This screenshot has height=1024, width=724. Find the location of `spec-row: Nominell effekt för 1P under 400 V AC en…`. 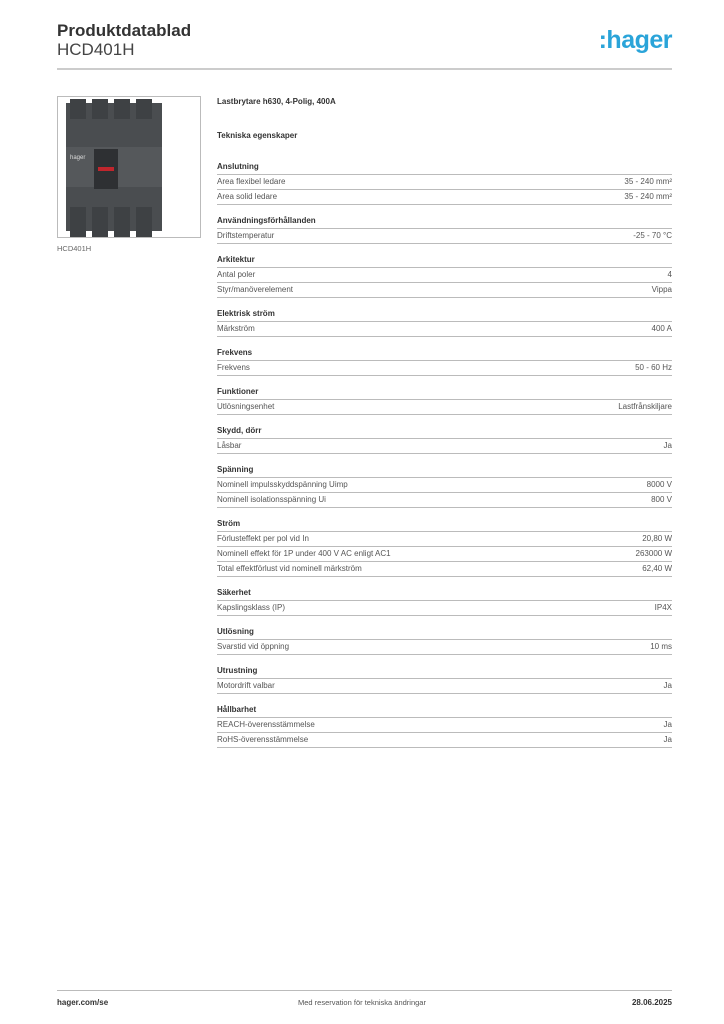

spec-row: Nominell effekt för 1P under 400 V AC en… is located at coordinates (444, 554).